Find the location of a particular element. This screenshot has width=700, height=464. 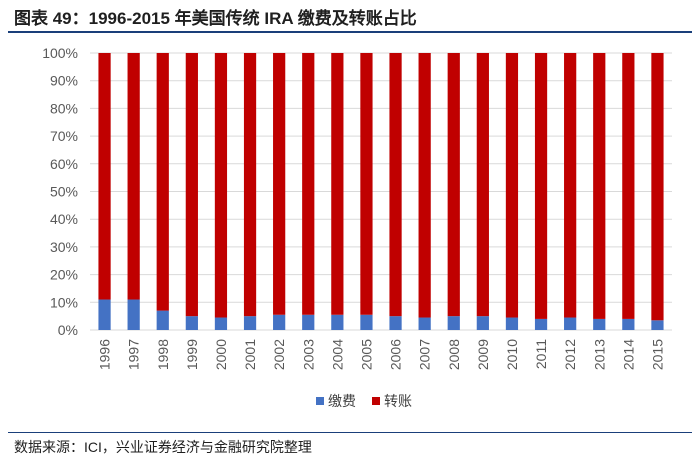

x-tick-label: 1996 is located at coordinates (105, 354).